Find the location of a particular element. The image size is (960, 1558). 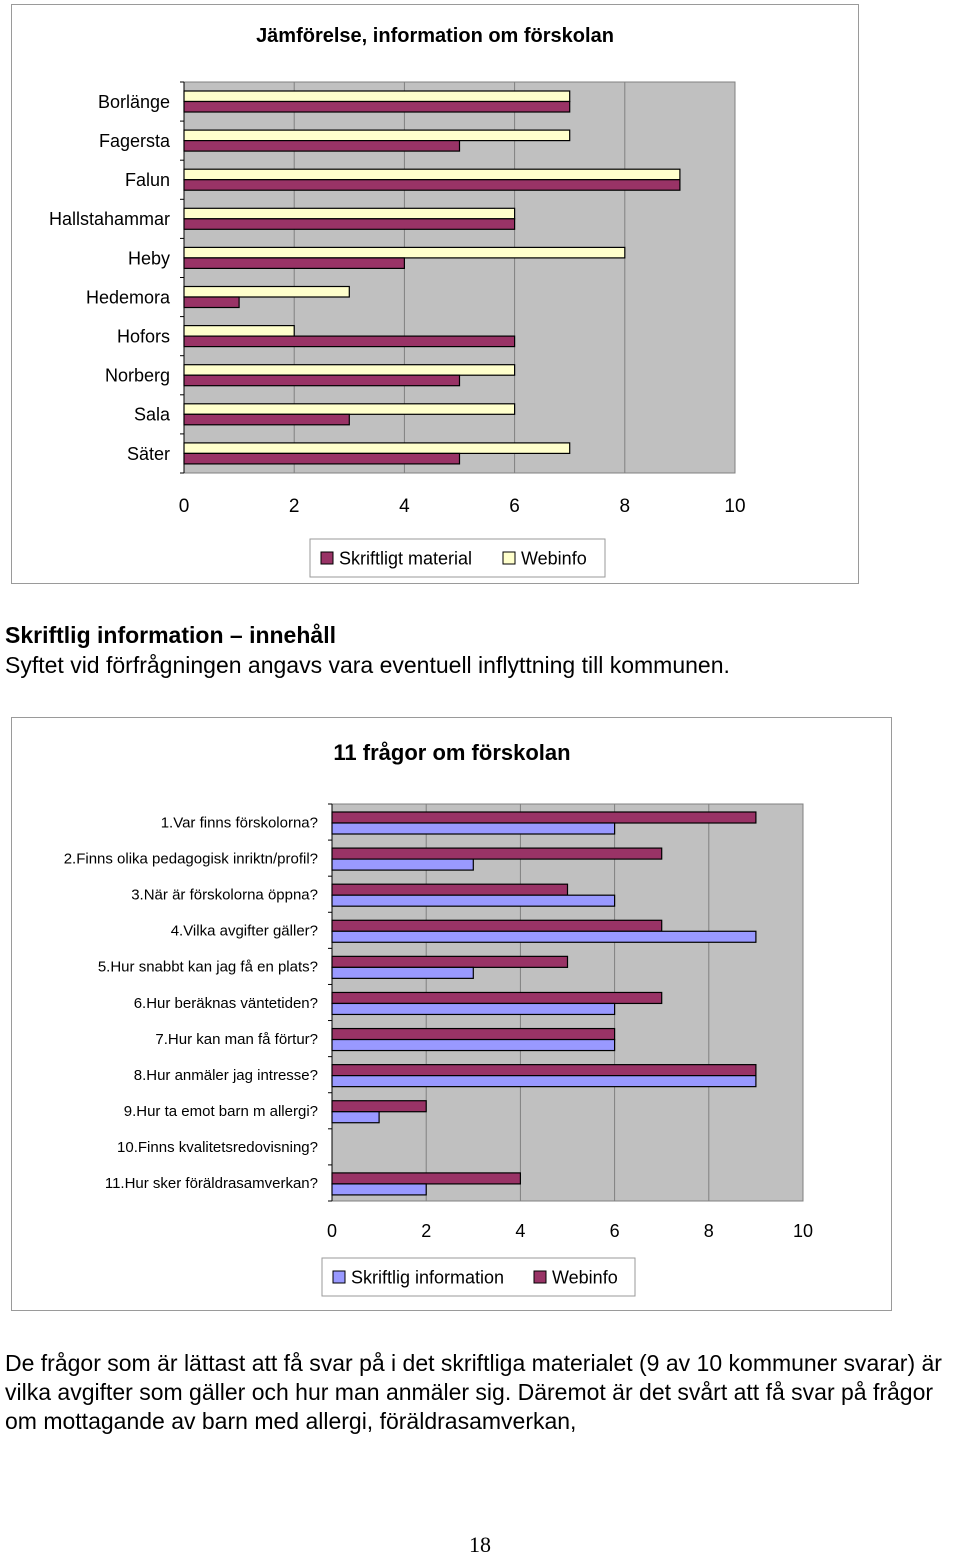

category-label: 5.Hur snabbt kan jag få en plats? is located at coordinates (208, 967).